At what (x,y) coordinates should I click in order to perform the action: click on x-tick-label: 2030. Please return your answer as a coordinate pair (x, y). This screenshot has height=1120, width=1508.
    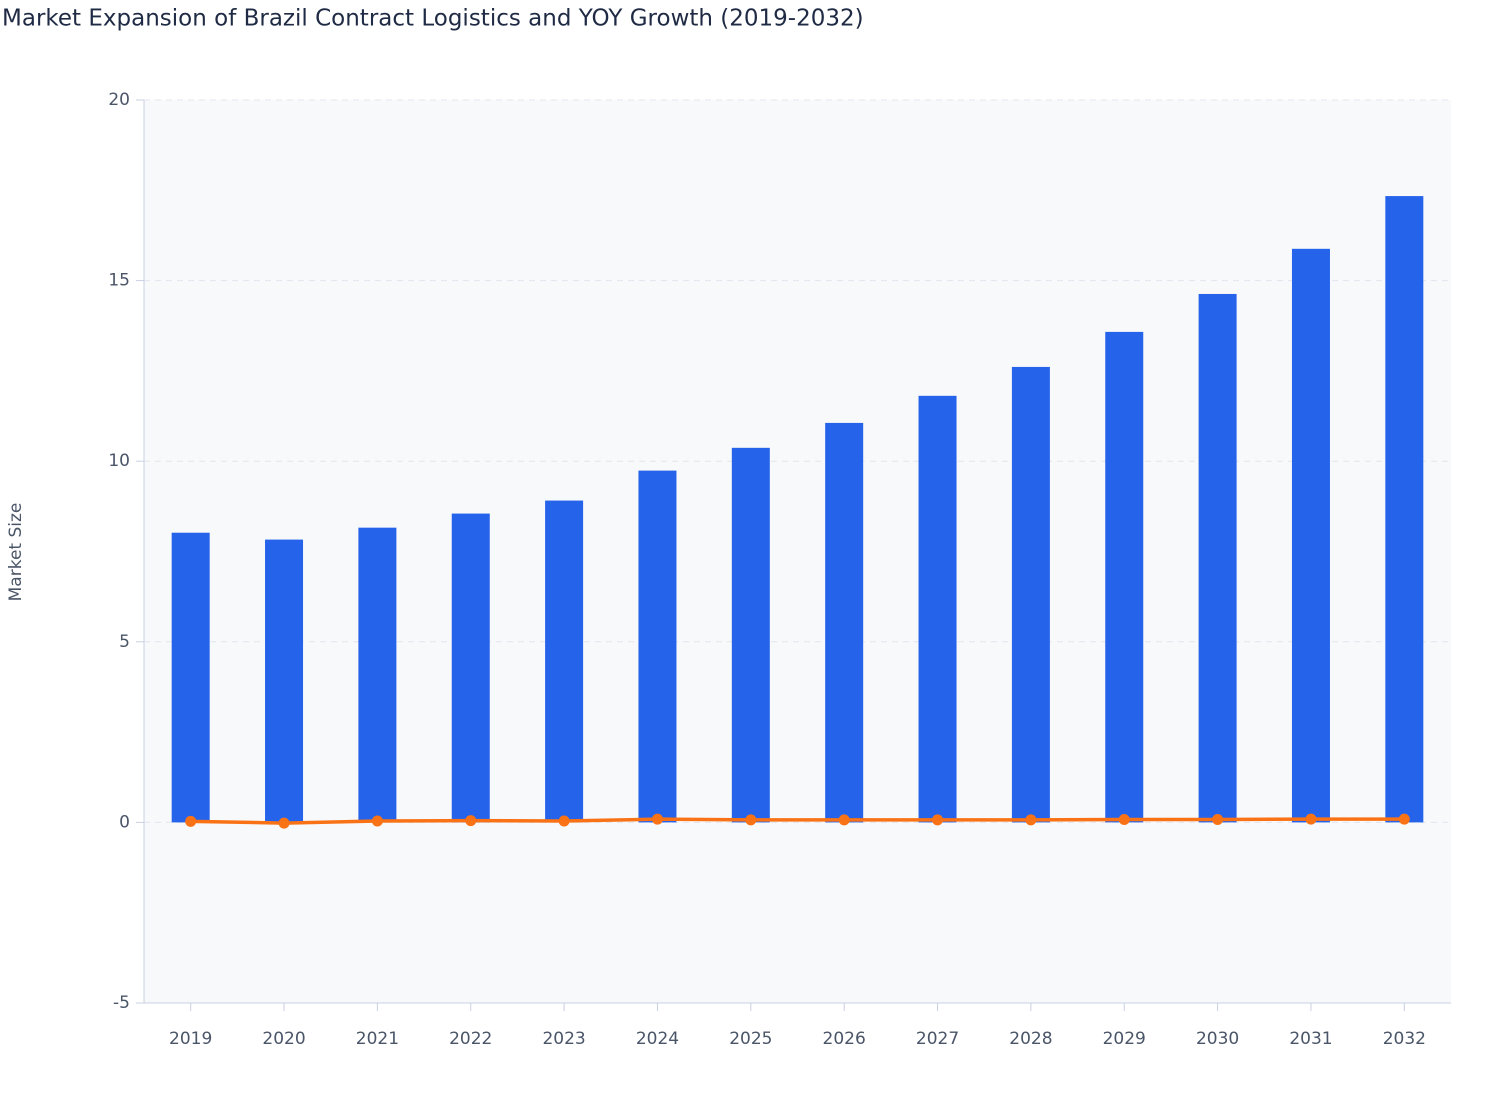
    Looking at the image, I should click on (1217, 1039).